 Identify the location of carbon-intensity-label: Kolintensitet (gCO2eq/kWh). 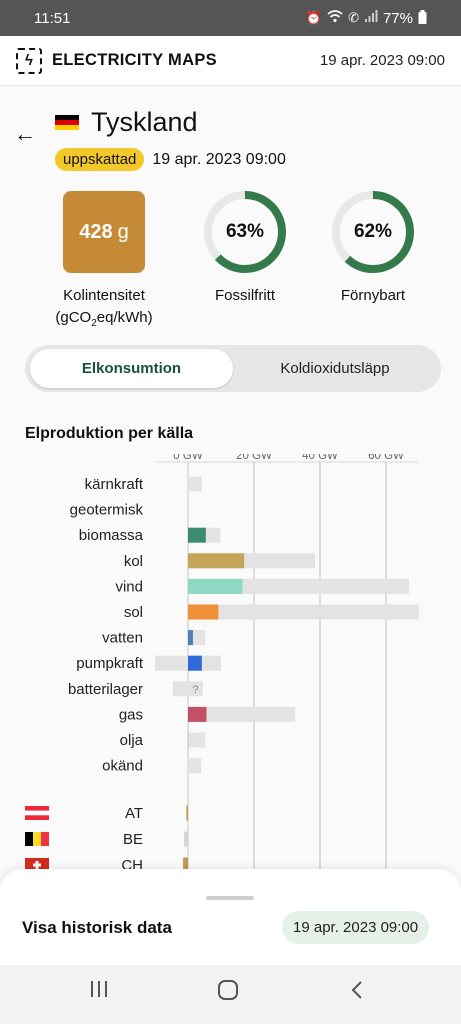
(104, 310).